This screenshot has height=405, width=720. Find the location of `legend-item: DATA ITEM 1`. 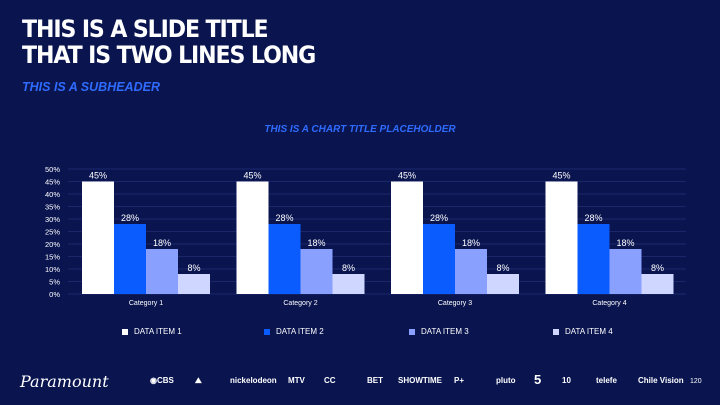

legend-item: DATA ITEM 1 is located at coordinates (152, 331).